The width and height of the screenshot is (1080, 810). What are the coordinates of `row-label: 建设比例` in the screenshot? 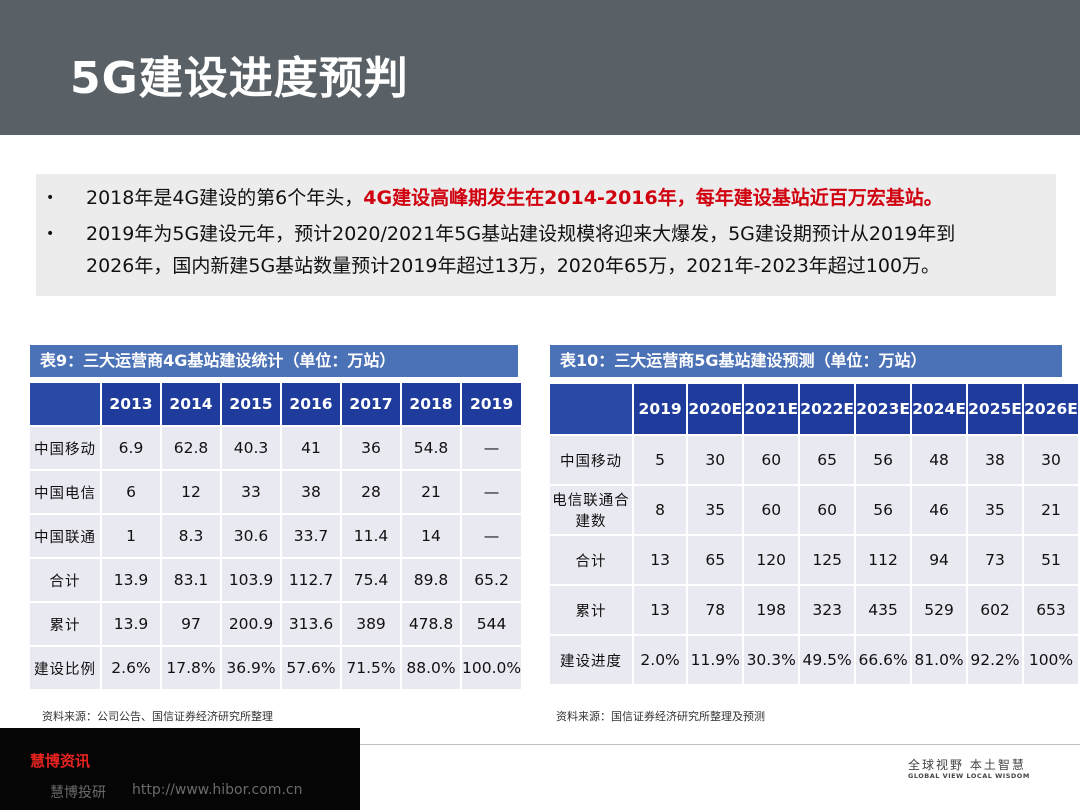 It's located at (65, 668).